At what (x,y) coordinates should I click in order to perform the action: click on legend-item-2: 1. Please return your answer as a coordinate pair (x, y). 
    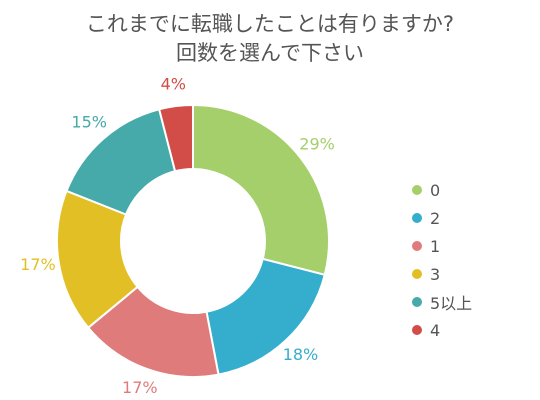
    Looking at the image, I should click on (442, 246).